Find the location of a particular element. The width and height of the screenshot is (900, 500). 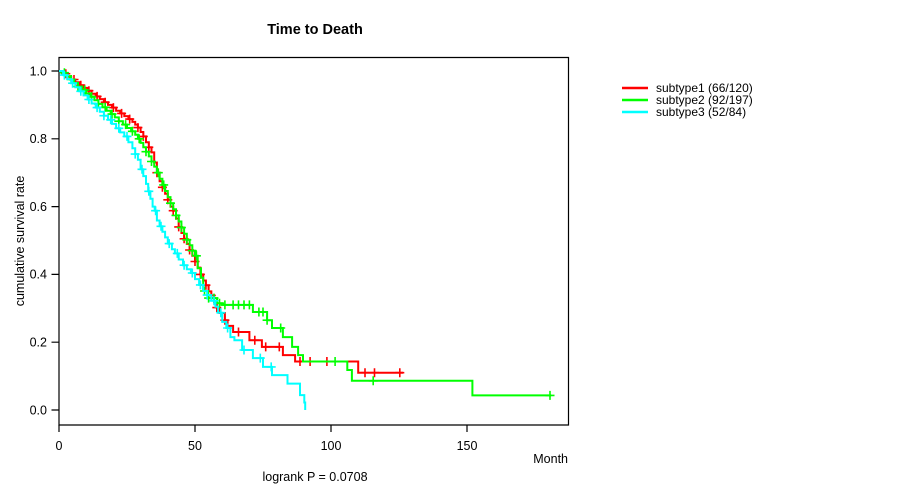

x-tick-label-50: 50 is located at coordinates (195, 446).